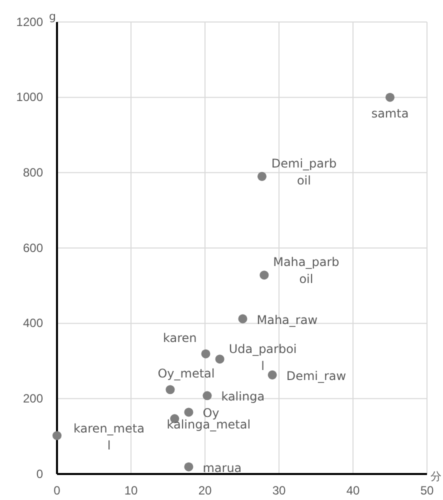  I want to click on annotation: Oy, so click(211, 413).